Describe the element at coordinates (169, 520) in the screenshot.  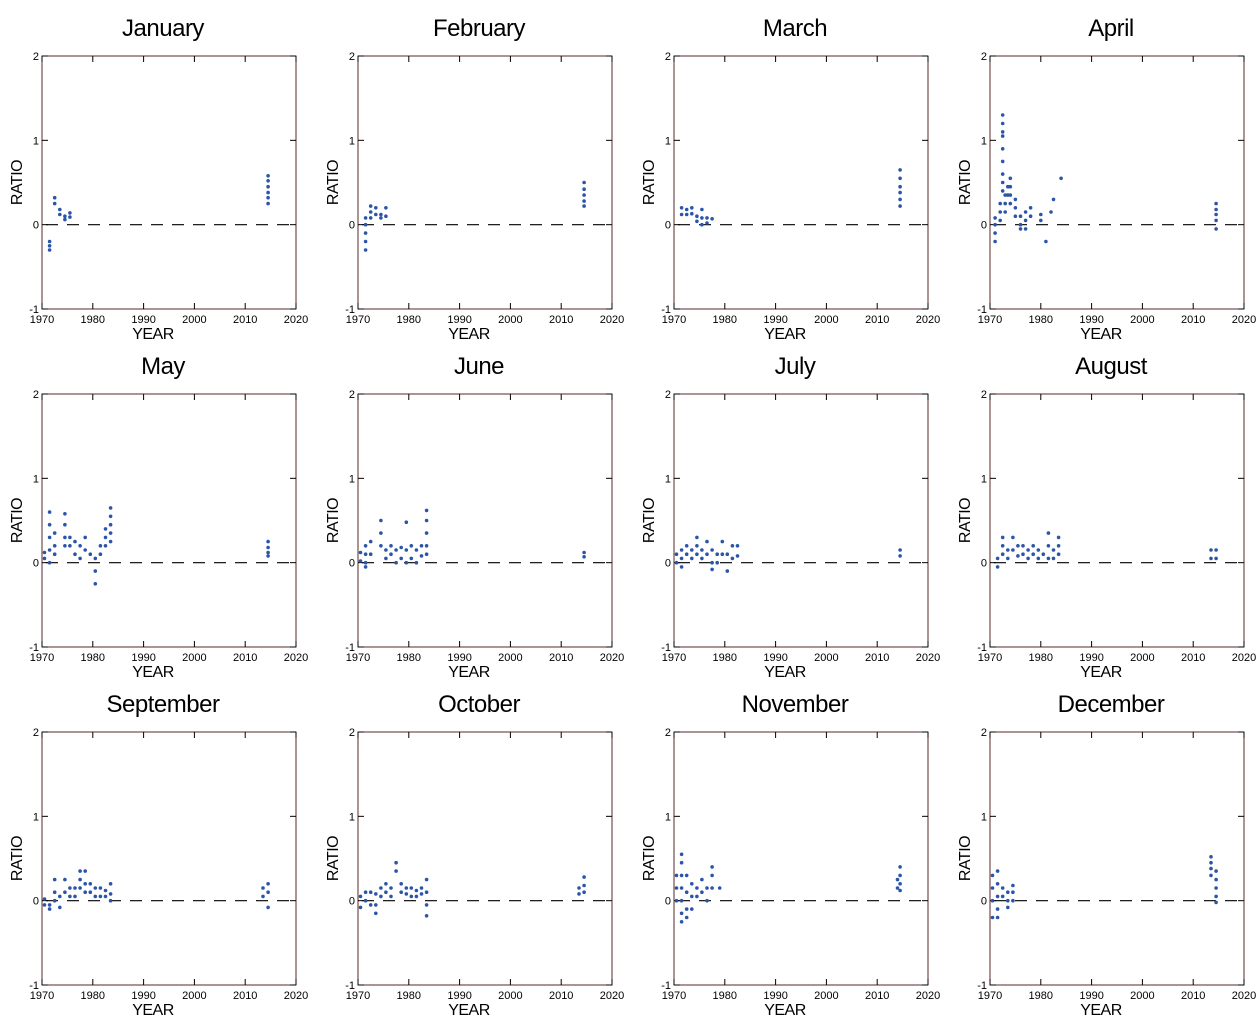
I see `plot-frame` at that location.